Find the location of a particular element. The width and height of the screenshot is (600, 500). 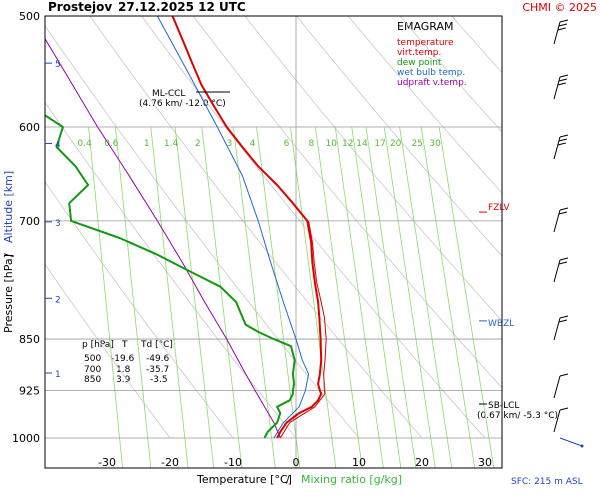

temperature-tick-label: 10 is located at coordinates (359, 462).